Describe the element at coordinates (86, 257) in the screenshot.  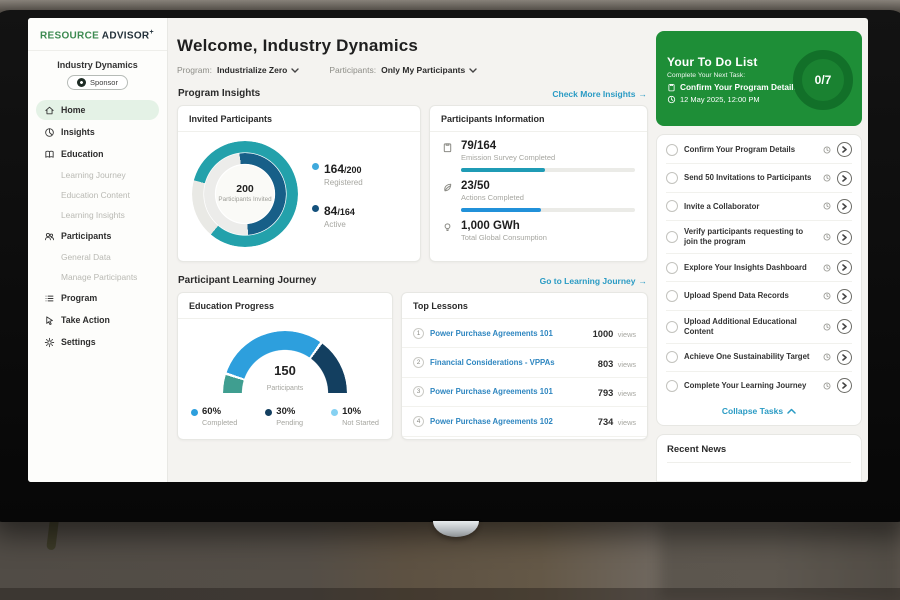
I see `sidebar-item-label: General Data` at that location.